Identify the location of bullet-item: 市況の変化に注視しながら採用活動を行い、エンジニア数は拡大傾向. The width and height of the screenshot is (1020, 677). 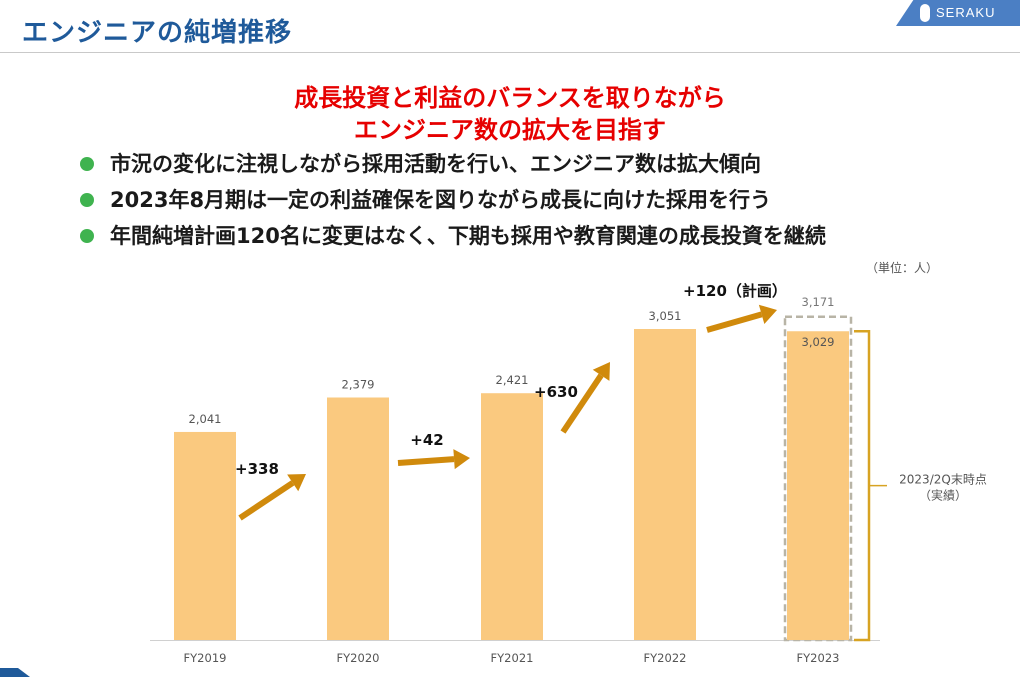
(453, 168).